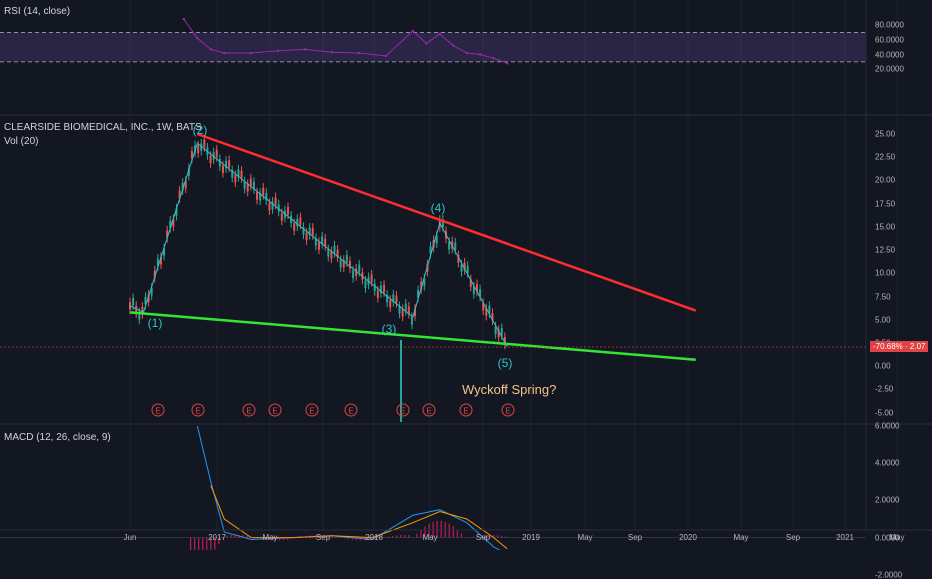 The image size is (932, 579). What do you see at coordinates (323, 537) in the screenshot?
I see `time-tick-label: Sep` at bounding box center [323, 537].